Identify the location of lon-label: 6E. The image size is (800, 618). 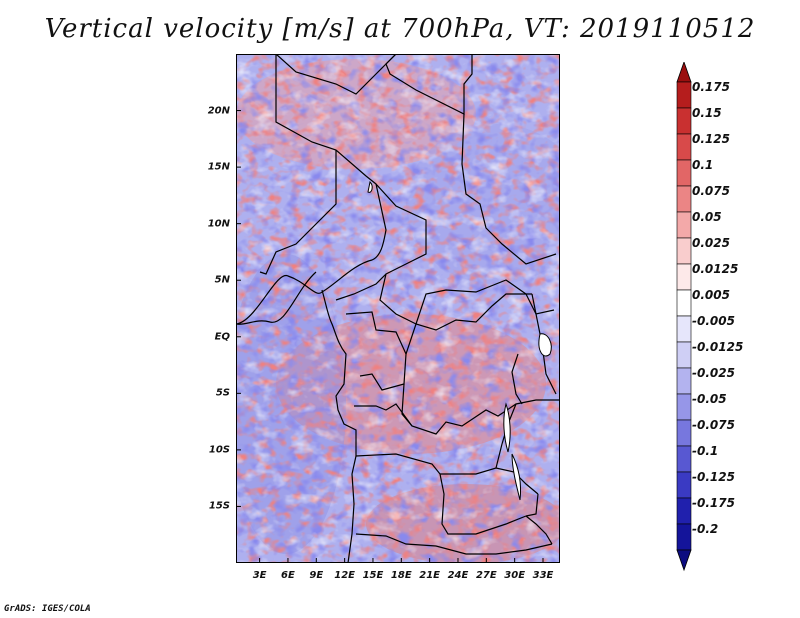
(288, 575).